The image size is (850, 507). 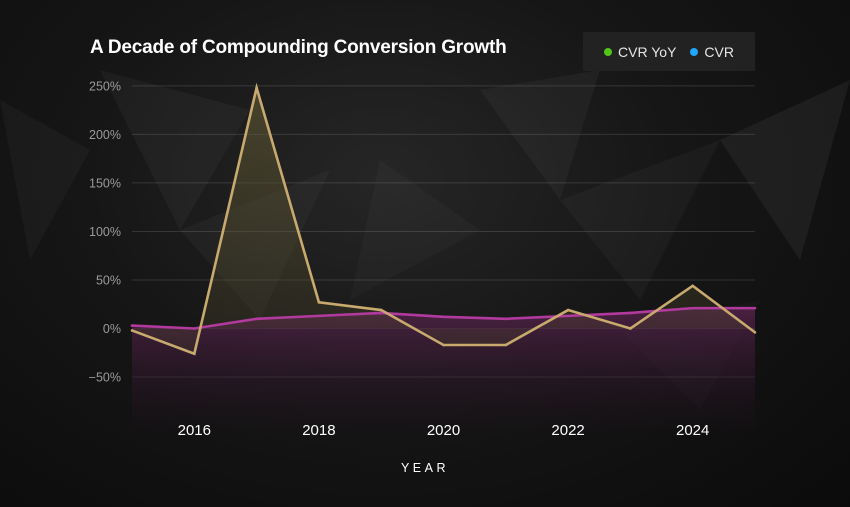 I want to click on legend-label: CVR YoY, so click(x=647, y=51).